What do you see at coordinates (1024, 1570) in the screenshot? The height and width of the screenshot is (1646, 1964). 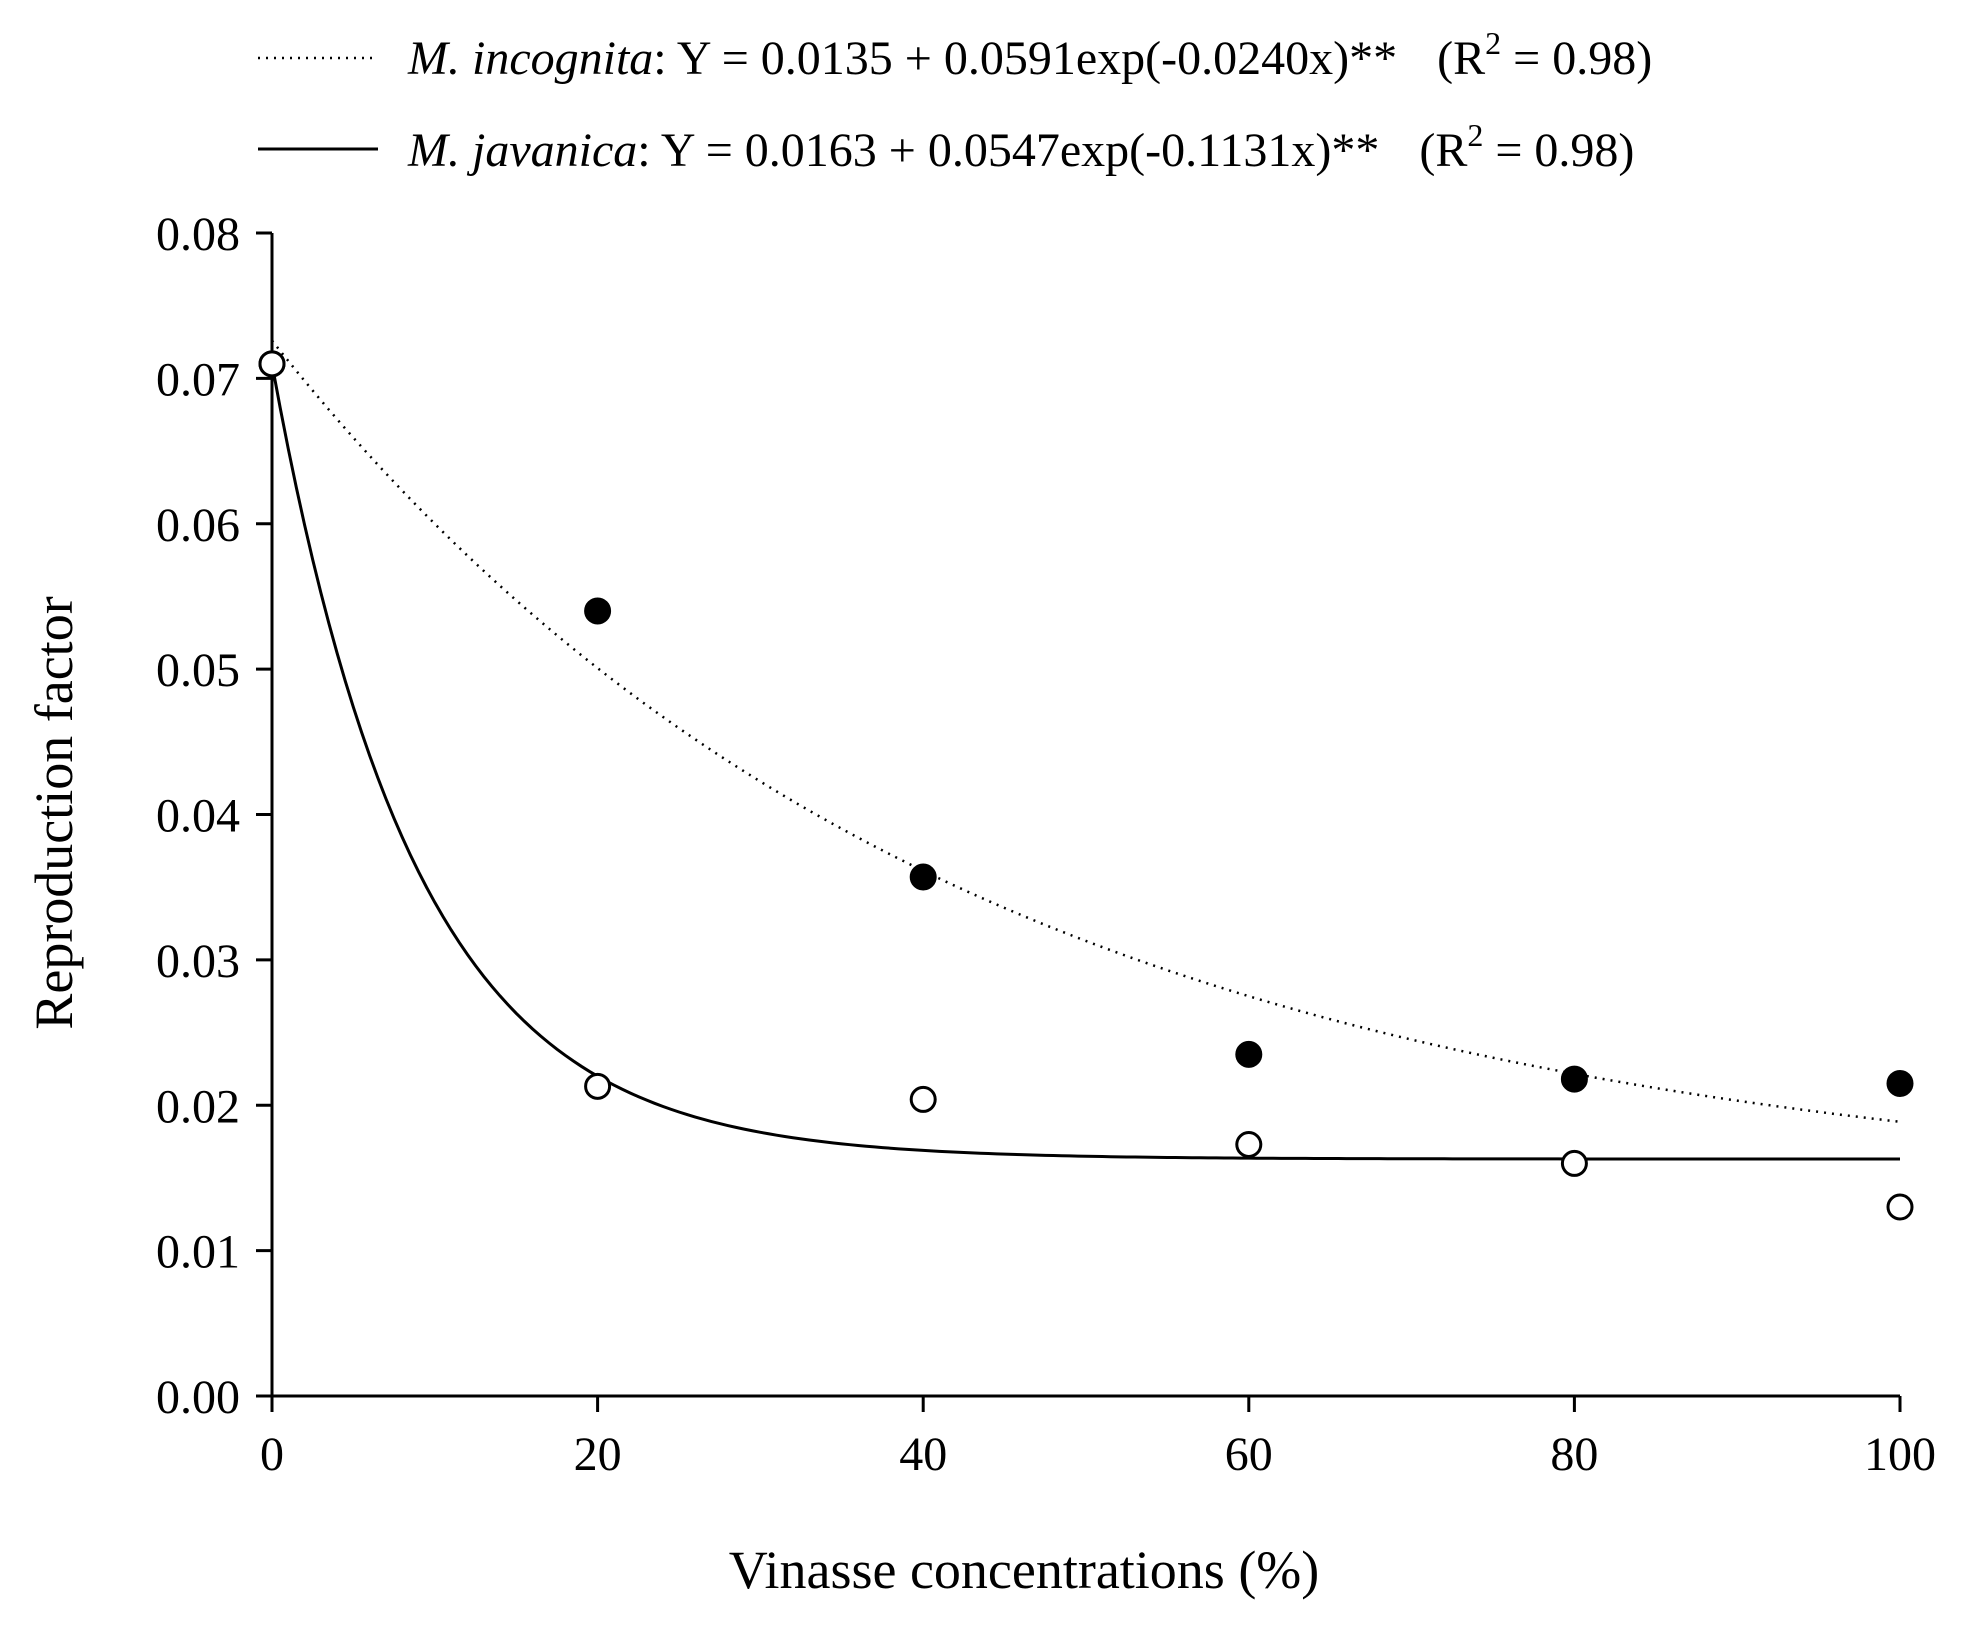 I see `x-axis-title: Vinasse concentrations (%)` at bounding box center [1024, 1570].